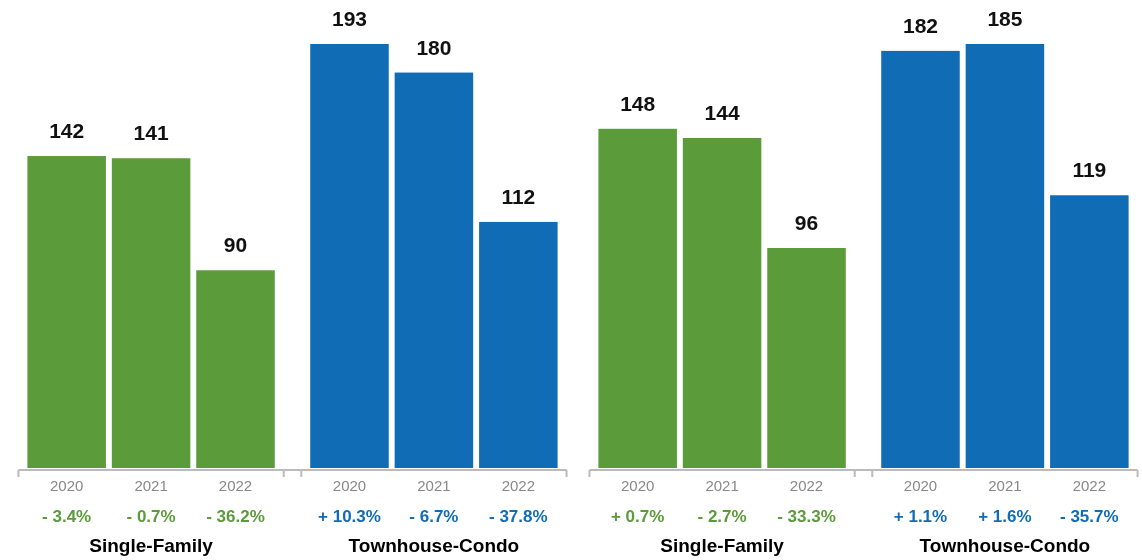 Image resolution: width=1142 pixels, height=560 pixels. Describe the element at coordinates (235, 245) in the screenshot. I see `data-label: 90` at that location.